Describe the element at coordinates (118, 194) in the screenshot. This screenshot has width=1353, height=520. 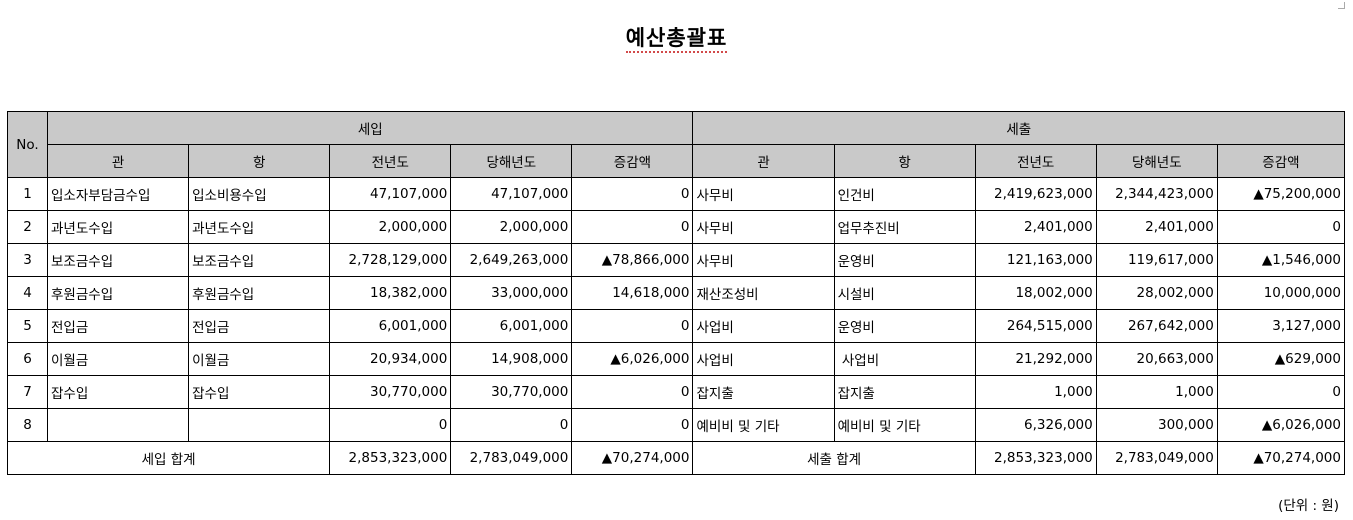
I see `income-gwan: 입소자부담금수입` at that location.